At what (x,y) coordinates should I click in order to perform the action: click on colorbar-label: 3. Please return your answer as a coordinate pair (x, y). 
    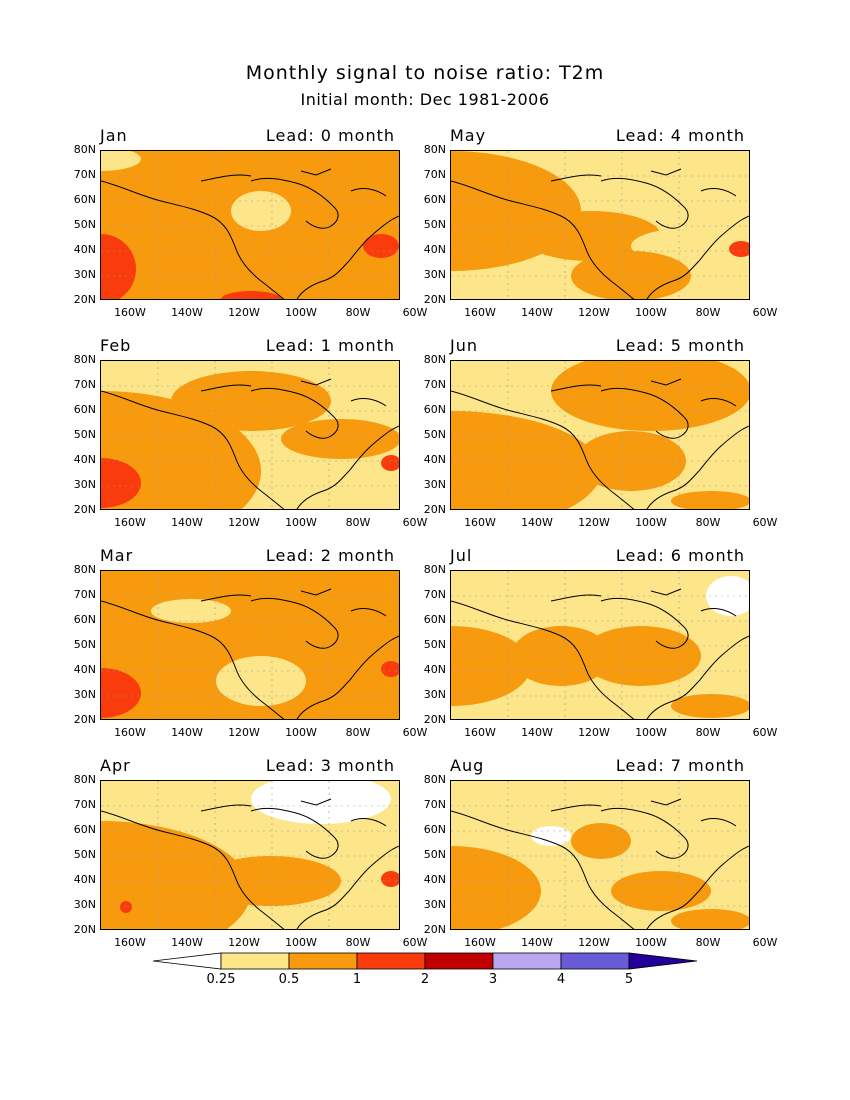
    Looking at the image, I should click on (493, 979).